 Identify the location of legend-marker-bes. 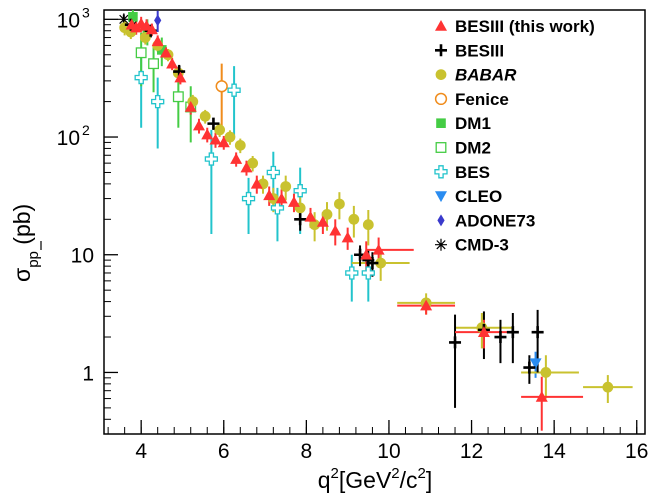
(441, 172).